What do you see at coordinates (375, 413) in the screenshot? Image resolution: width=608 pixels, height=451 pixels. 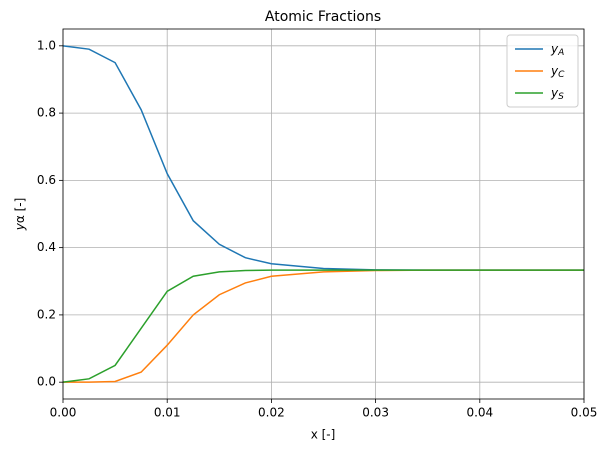 I see `x-tick-label: 0.03` at bounding box center [375, 413].